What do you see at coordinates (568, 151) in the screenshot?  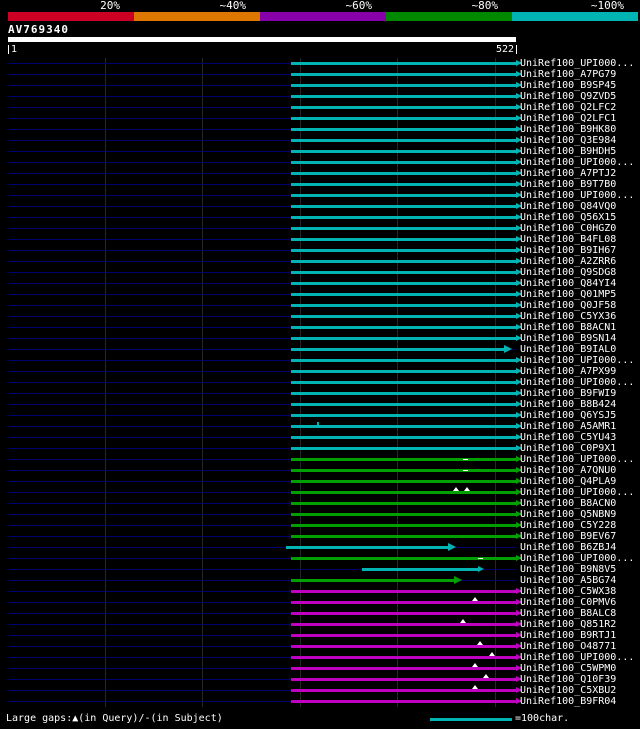 I see `hit-label: UniRef100_B9HDH5` at bounding box center [568, 151].